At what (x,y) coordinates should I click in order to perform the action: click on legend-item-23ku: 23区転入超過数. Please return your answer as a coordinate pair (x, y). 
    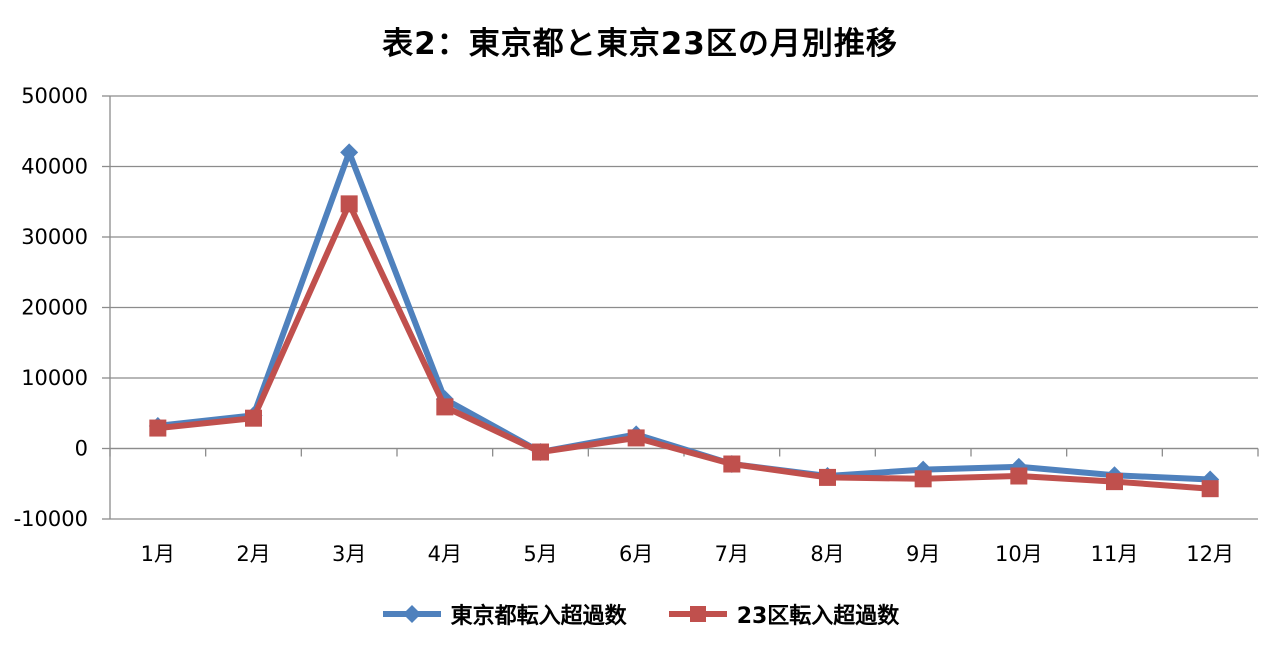
    Looking at the image, I should click on (783, 614).